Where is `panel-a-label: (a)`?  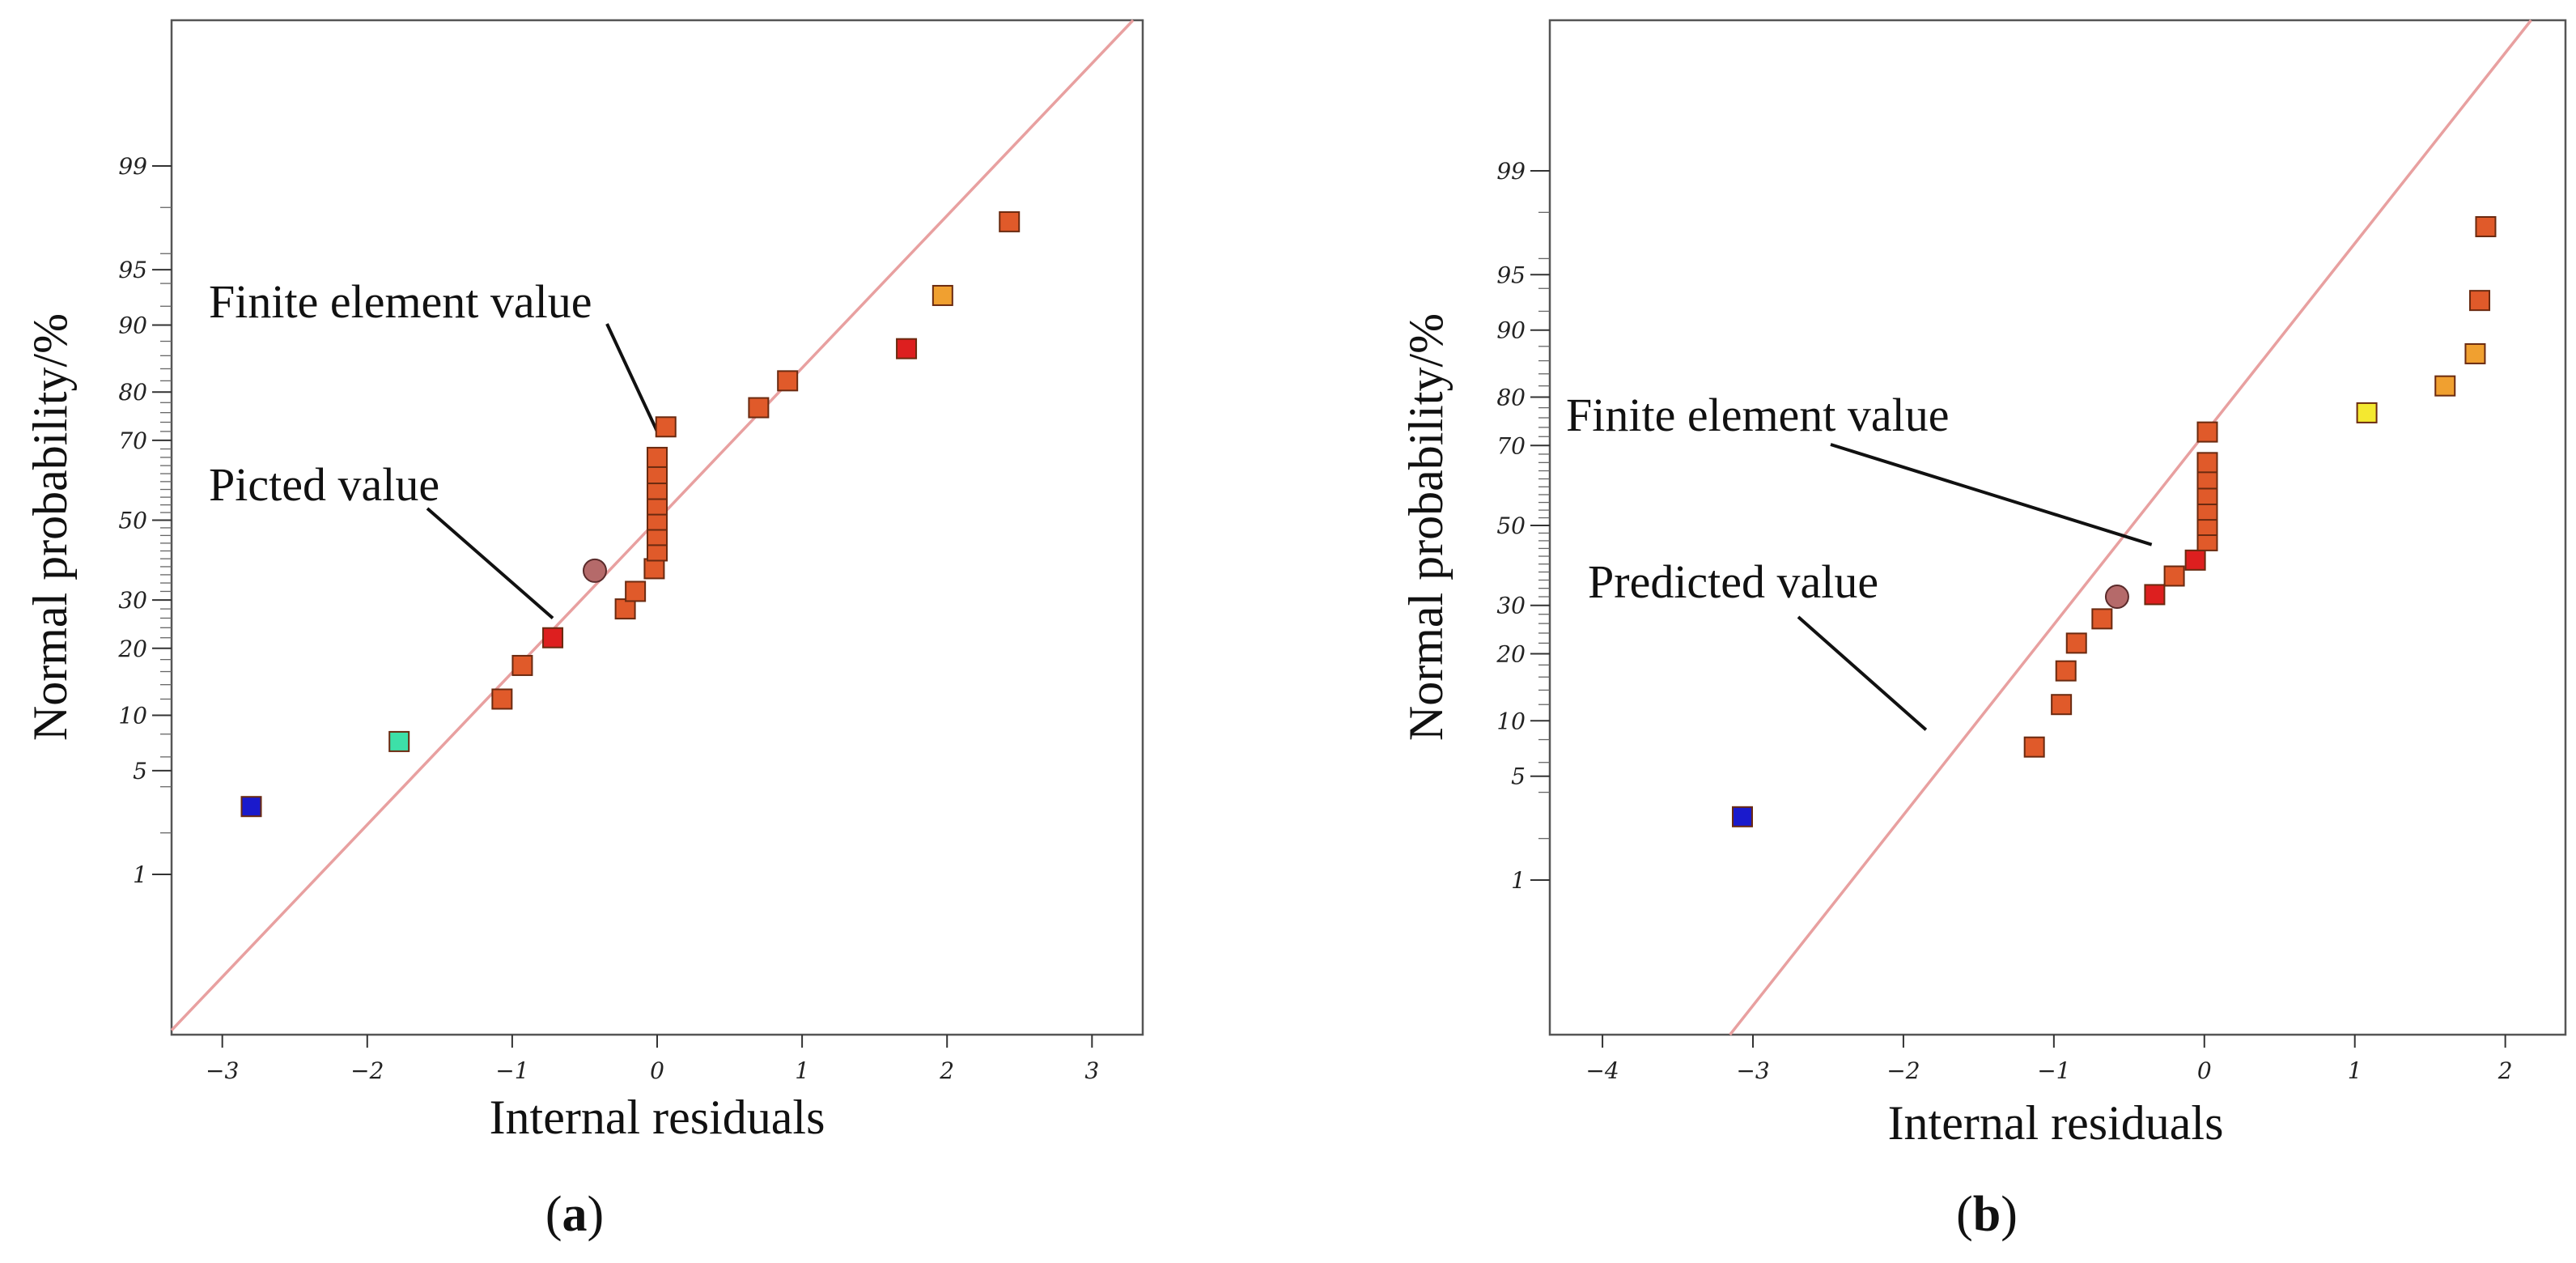 panel-a-label: (a) is located at coordinates (574, 1214).